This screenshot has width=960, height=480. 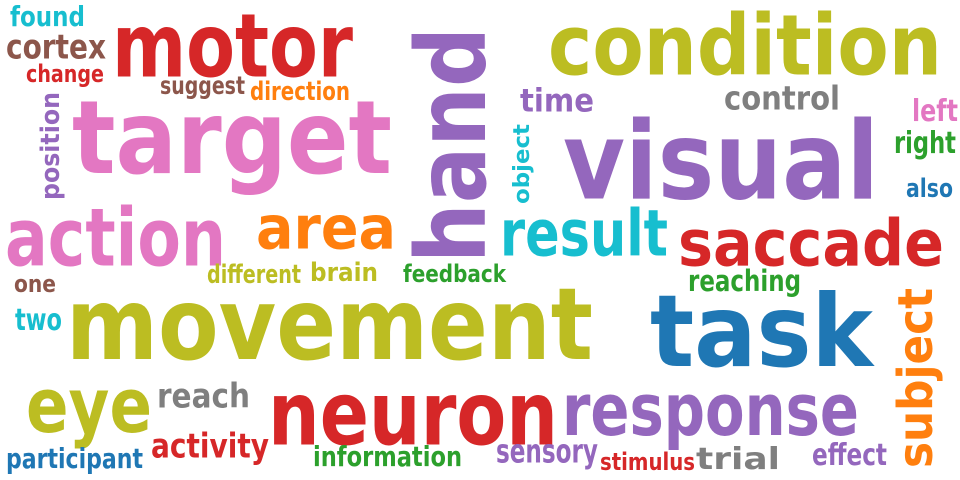 I want to click on word-subject: subject, so click(x=915, y=378).